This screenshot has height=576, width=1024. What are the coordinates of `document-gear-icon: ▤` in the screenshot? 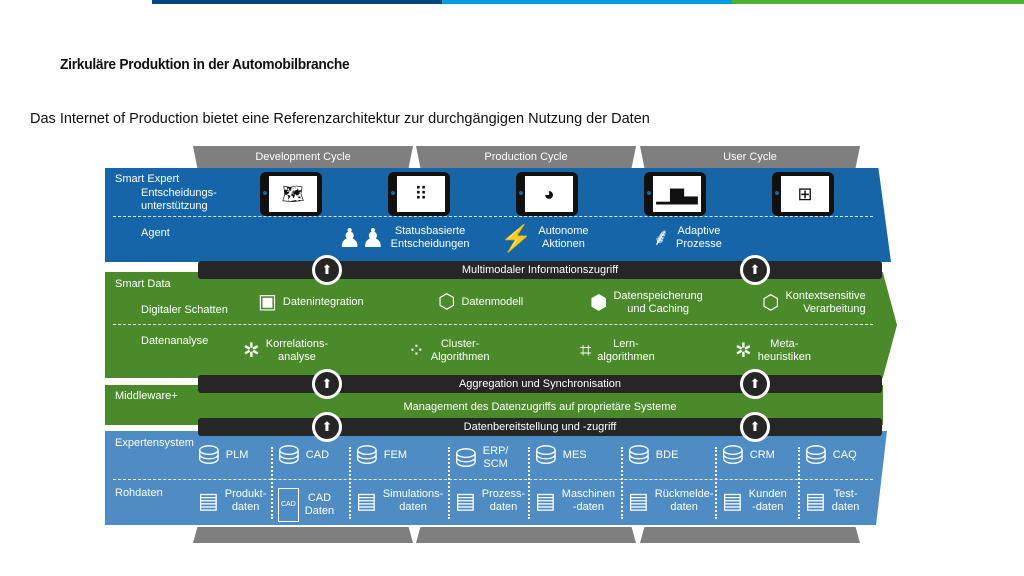 It's located at (208, 500).